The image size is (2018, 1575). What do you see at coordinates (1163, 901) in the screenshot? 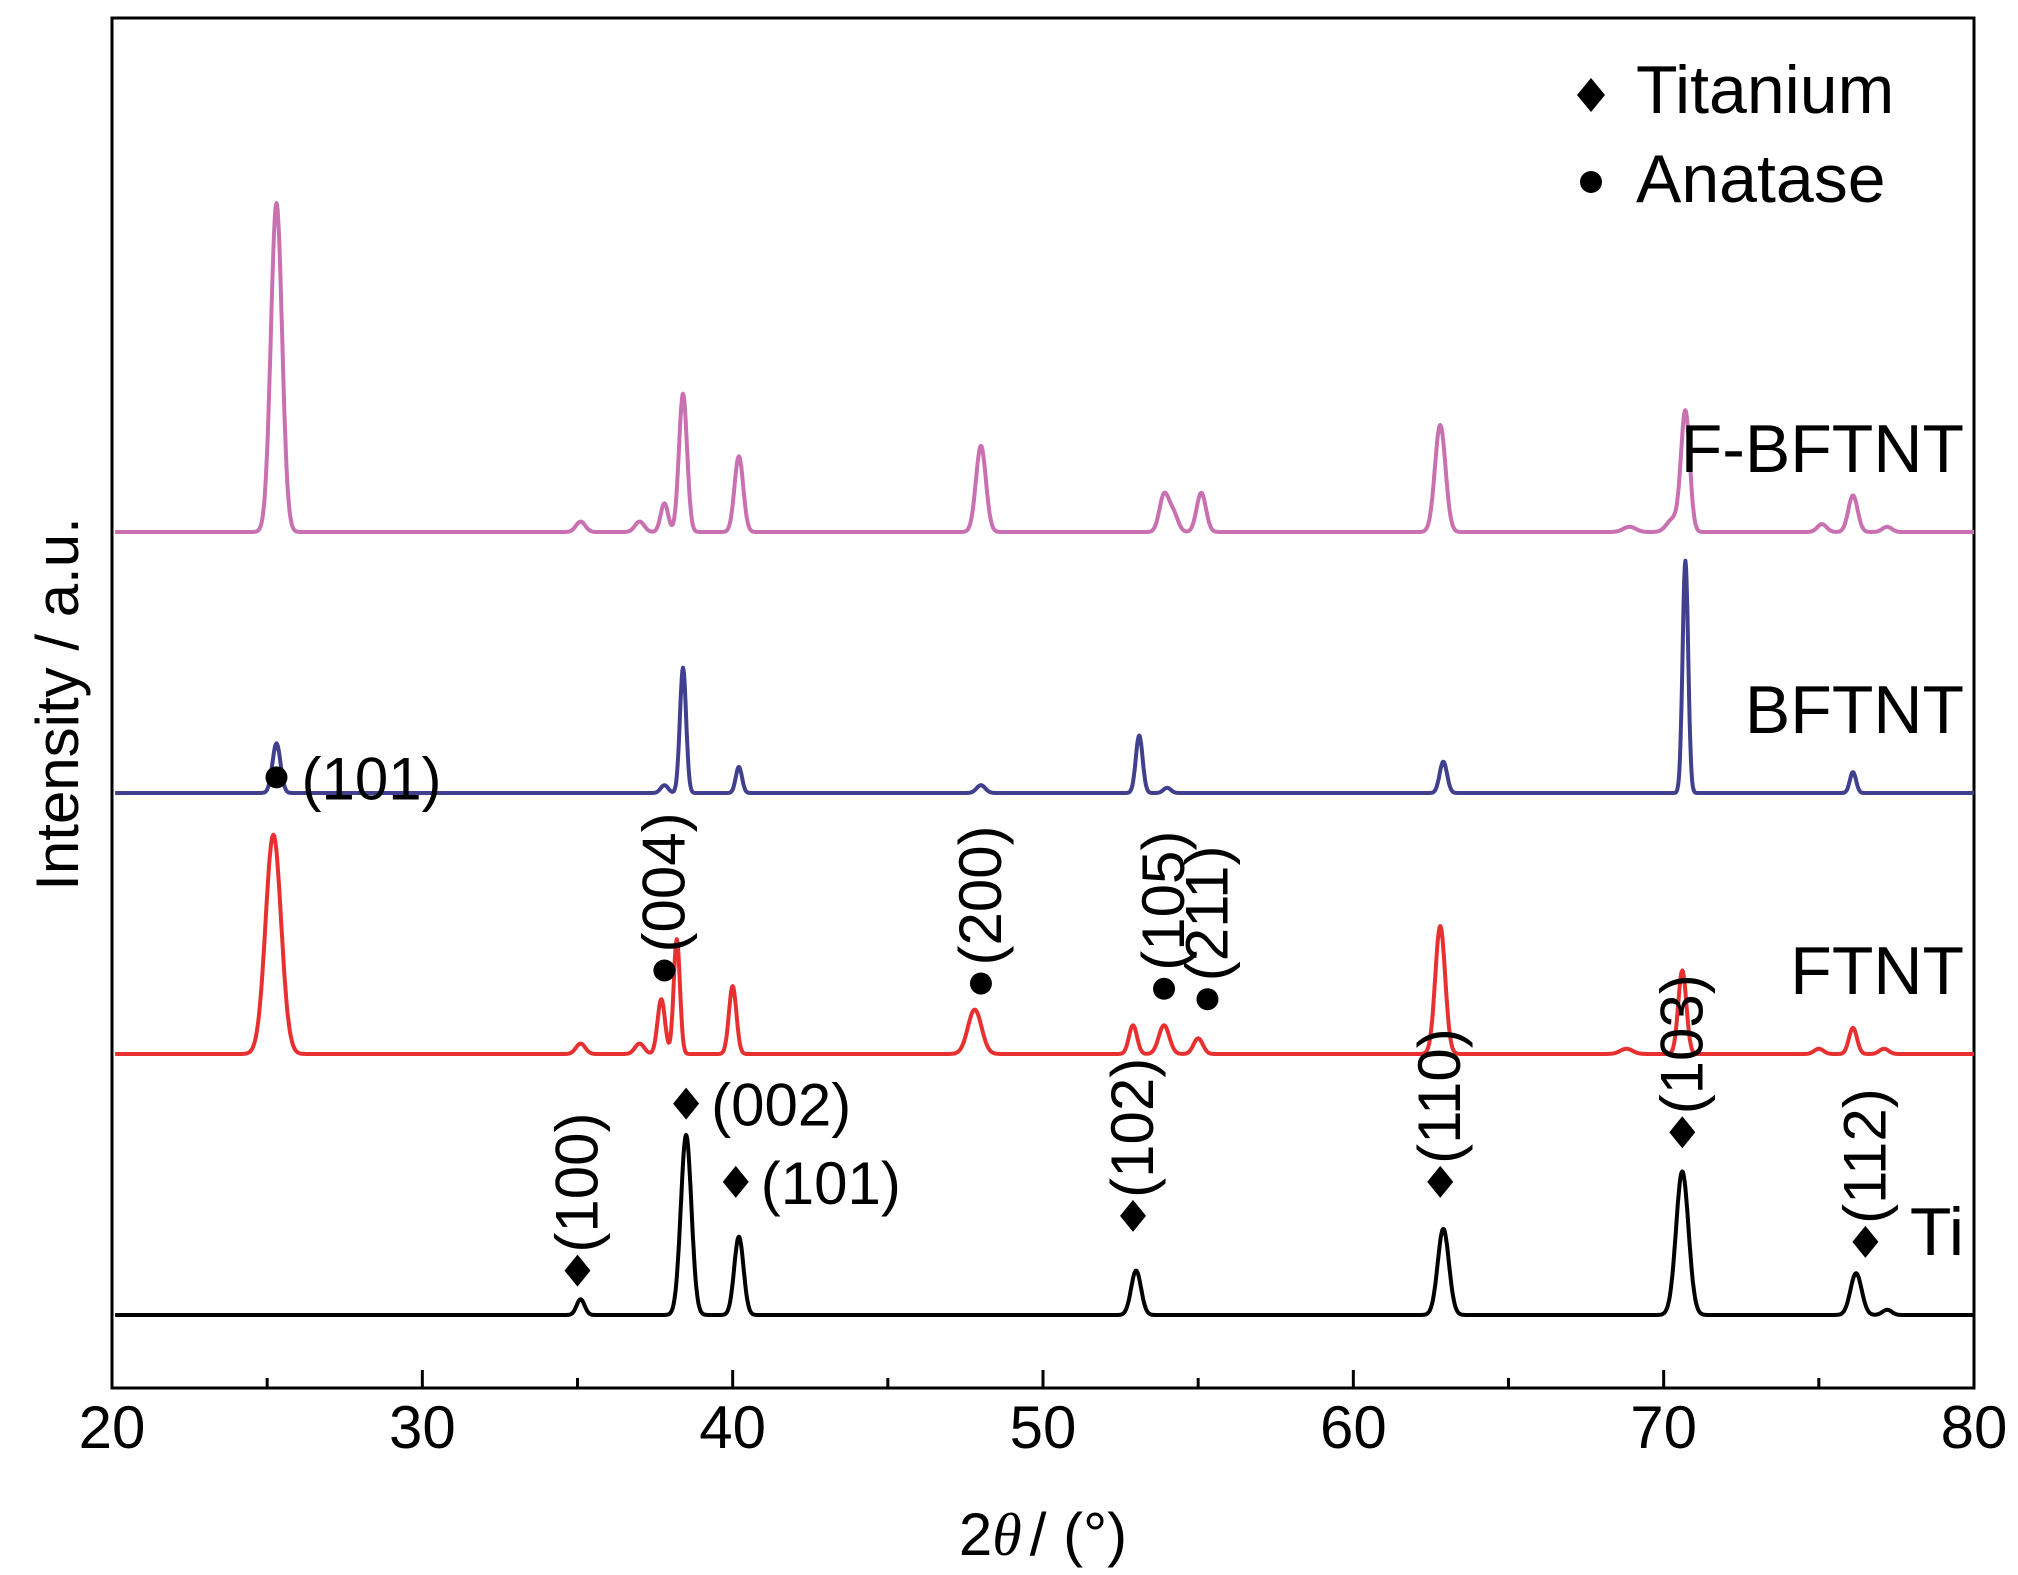
I see `peak-hkl-label: (105)` at bounding box center [1163, 901].